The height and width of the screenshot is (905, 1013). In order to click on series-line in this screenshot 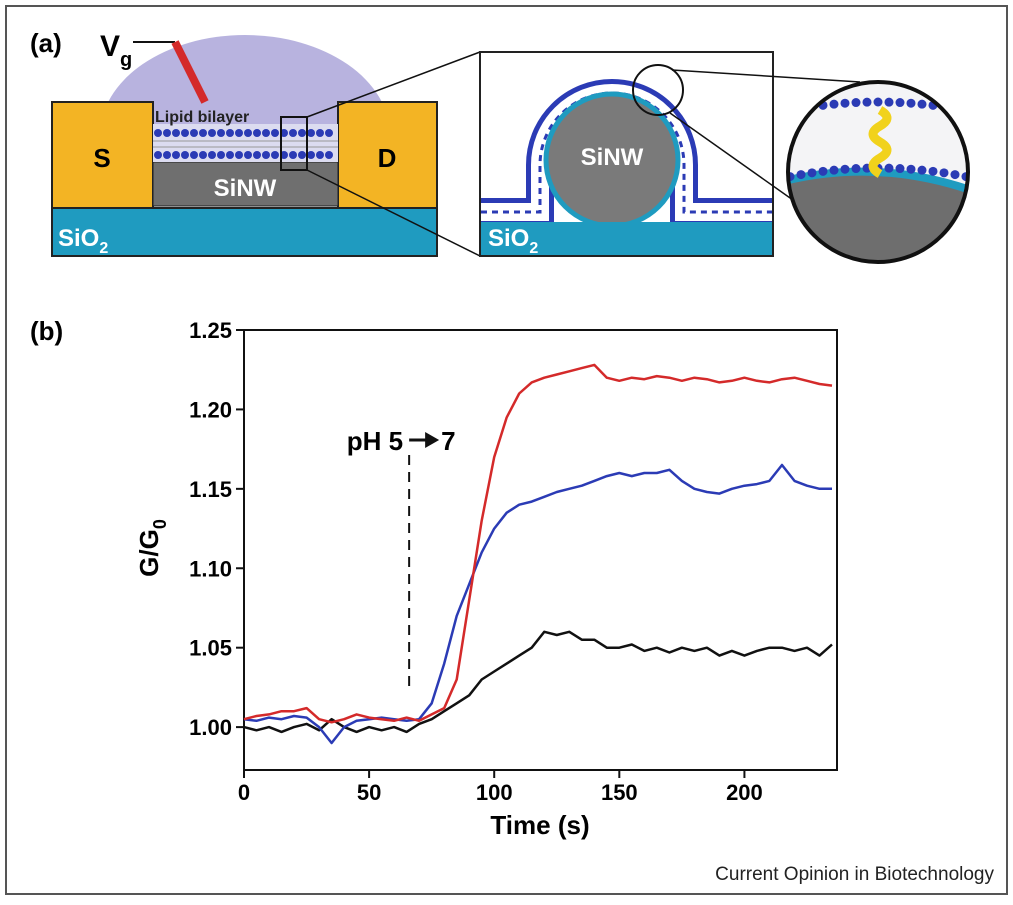, I will do `click(538, 682)`.